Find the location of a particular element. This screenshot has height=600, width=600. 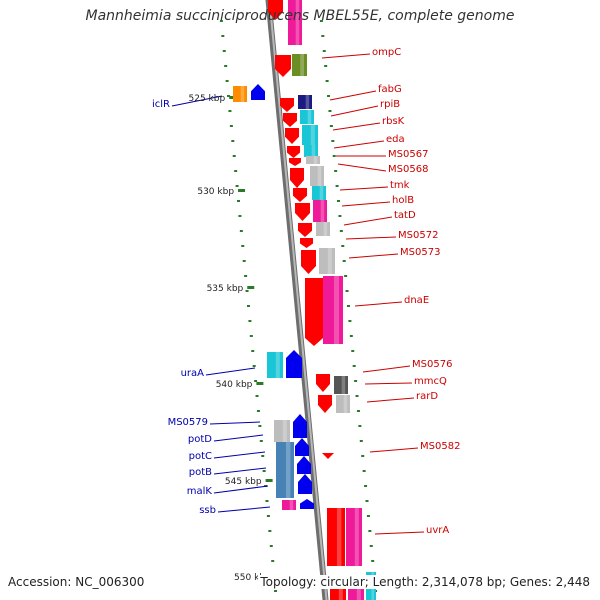

label-fabG: fabG is located at coordinates (390, 89).